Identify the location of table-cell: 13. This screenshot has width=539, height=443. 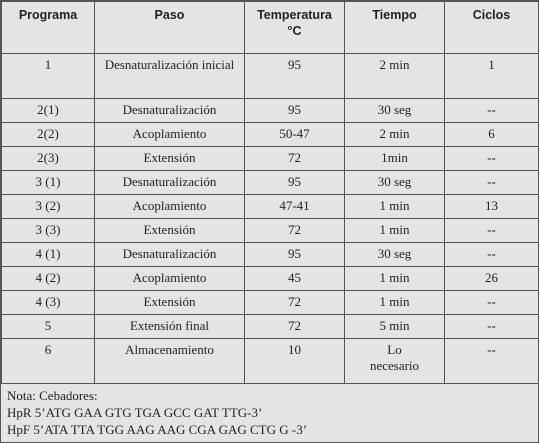
(491, 206).